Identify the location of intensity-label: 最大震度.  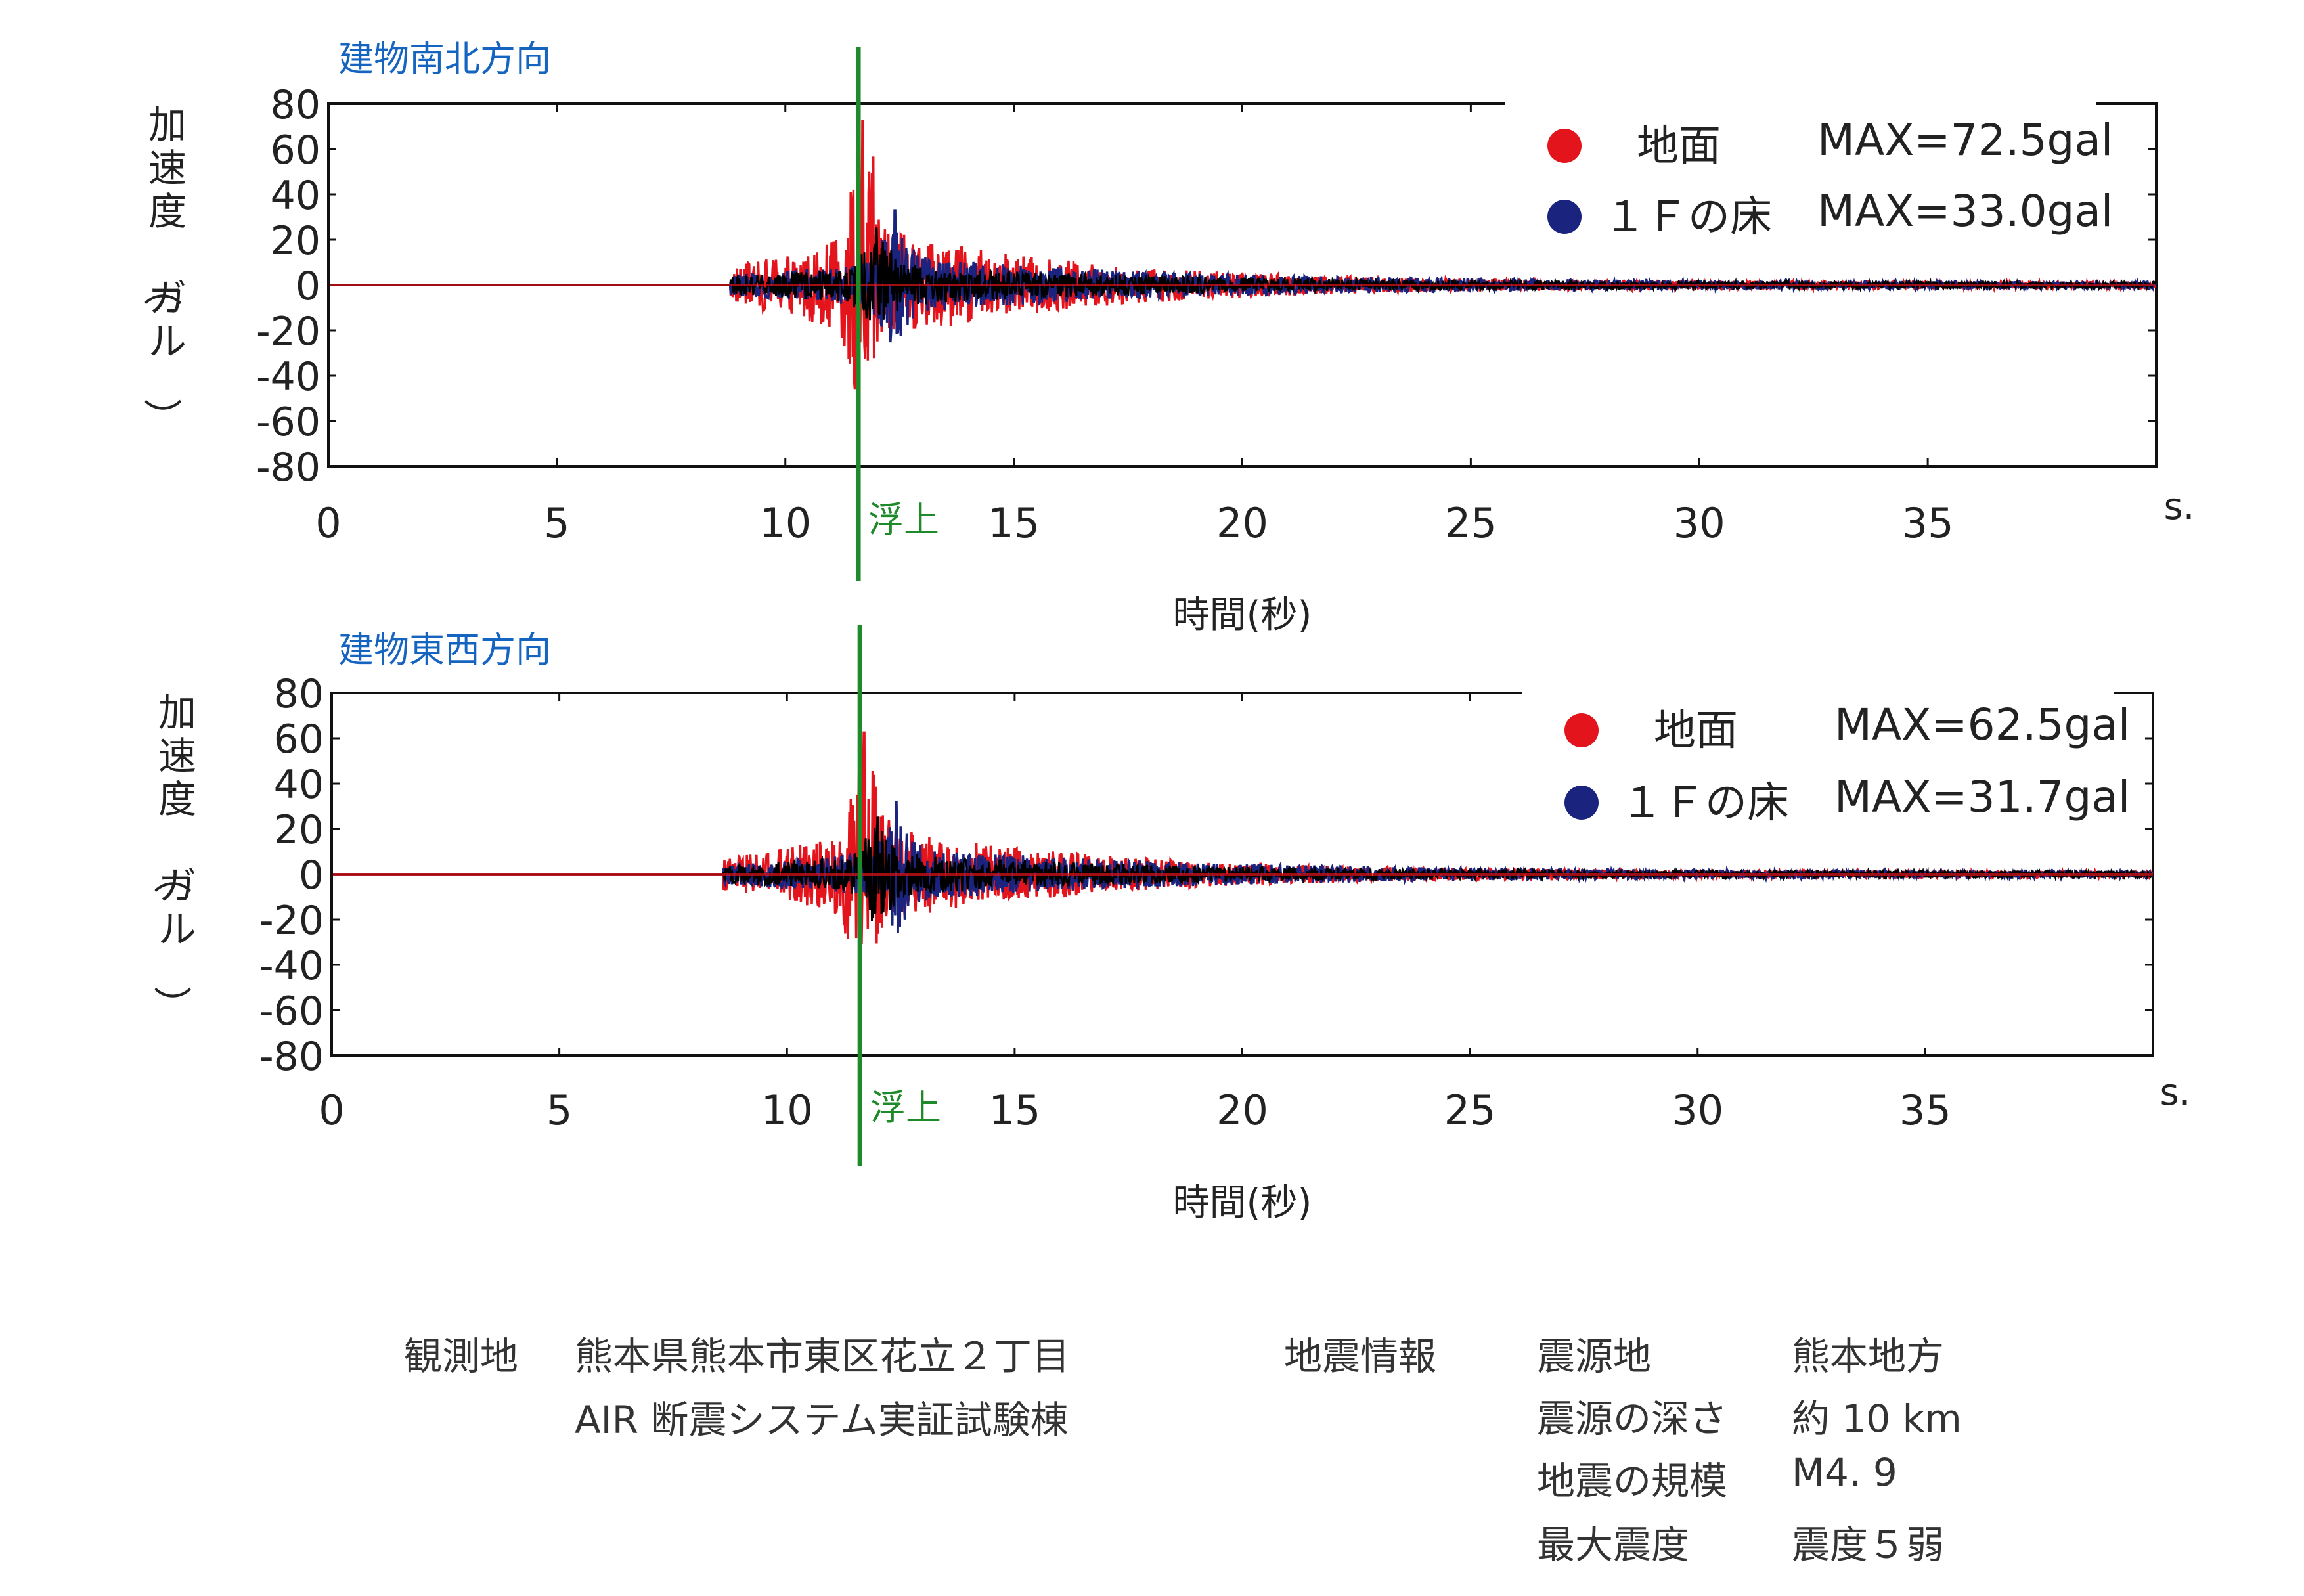
(1613, 1544).